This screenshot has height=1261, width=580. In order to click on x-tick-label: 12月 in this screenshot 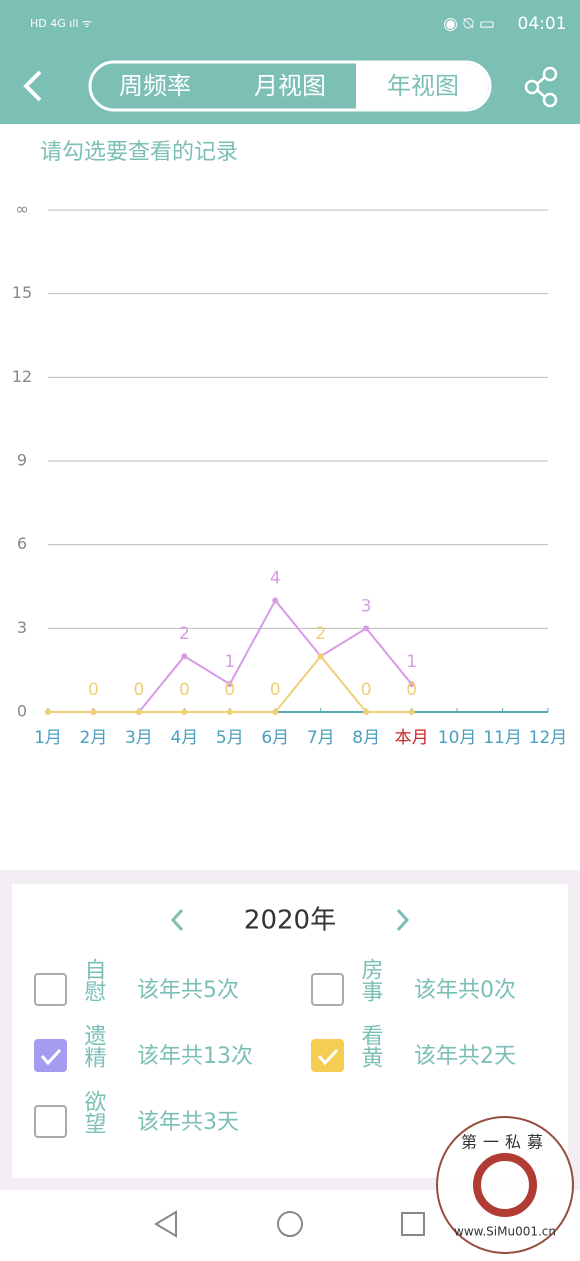, I will do `click(548, 738)`.